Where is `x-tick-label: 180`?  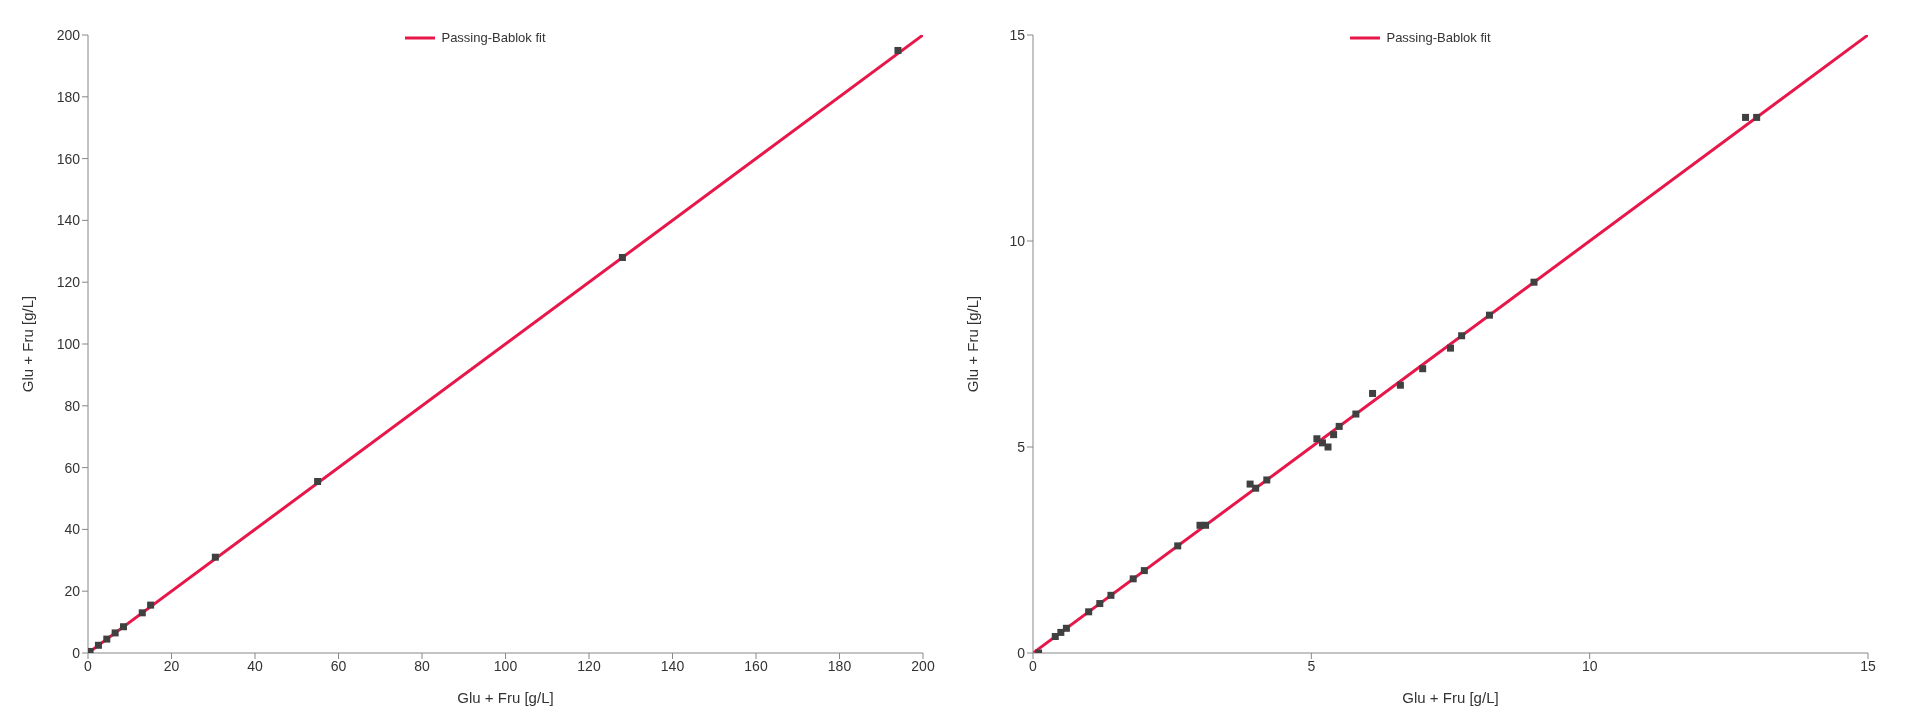
x-tick-label: 180 is located at coordinates (839, 665).